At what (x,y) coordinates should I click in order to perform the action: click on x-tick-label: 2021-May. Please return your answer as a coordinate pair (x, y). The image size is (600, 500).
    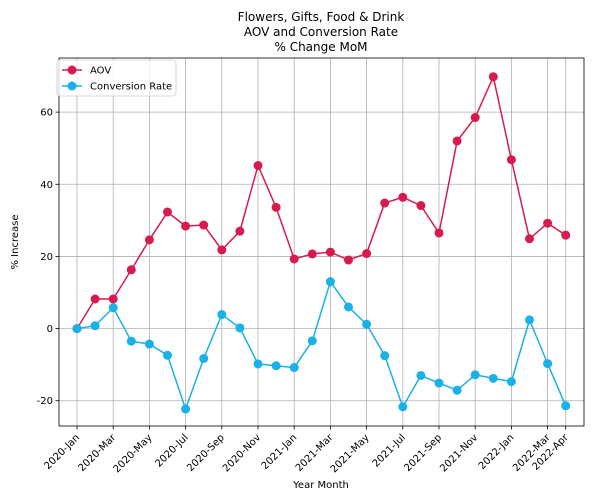
    Looking at the image, I should click on (350, 453).